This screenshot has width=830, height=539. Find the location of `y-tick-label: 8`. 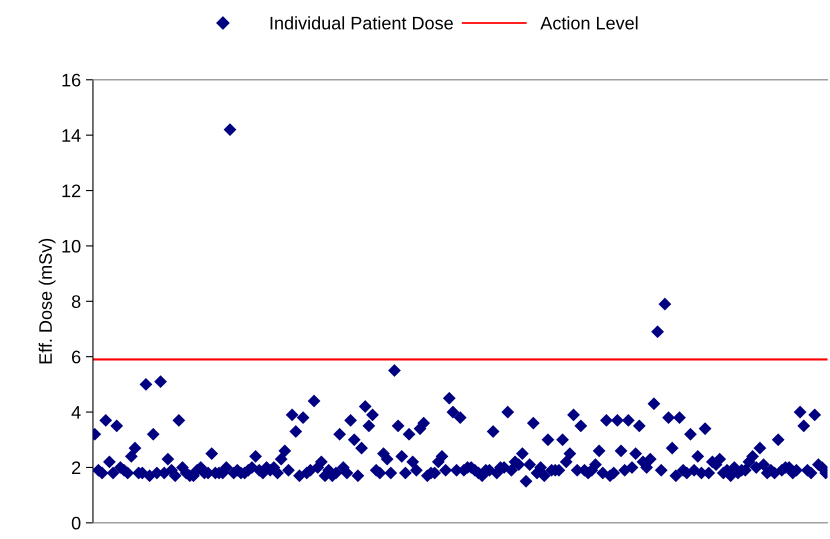

y-tick-label: 8 is located at coordinates (76, 301).